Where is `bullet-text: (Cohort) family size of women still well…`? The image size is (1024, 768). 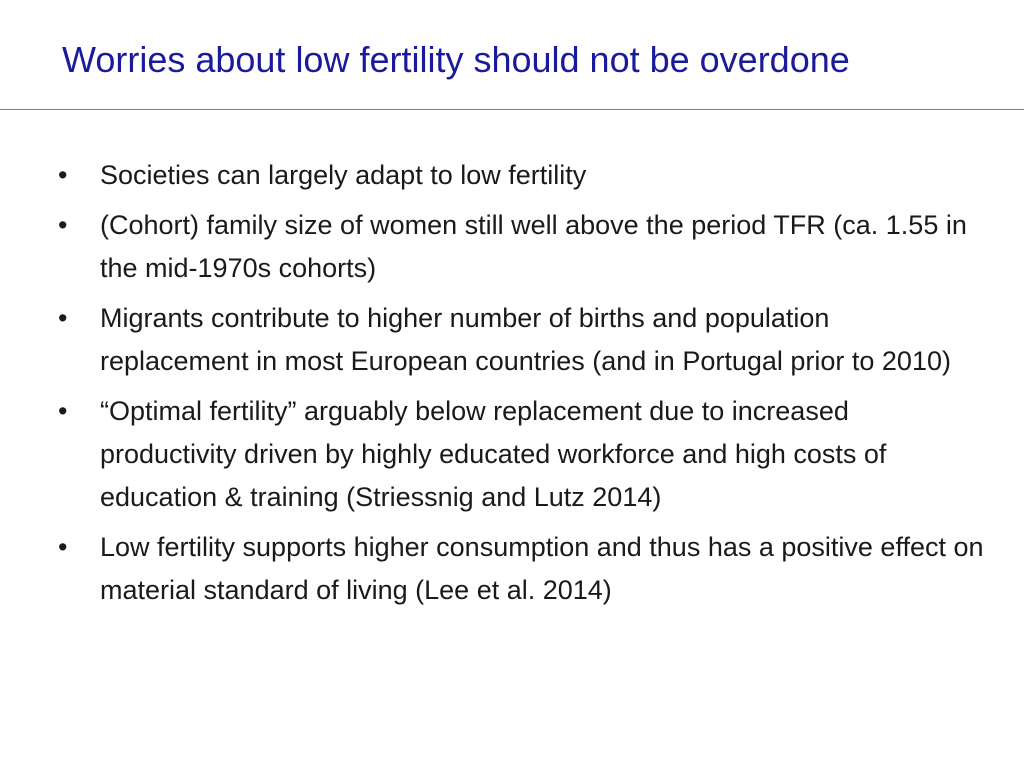 bullet-text: (Cohort) family size of women still well… is located at coordinates (533, 246).